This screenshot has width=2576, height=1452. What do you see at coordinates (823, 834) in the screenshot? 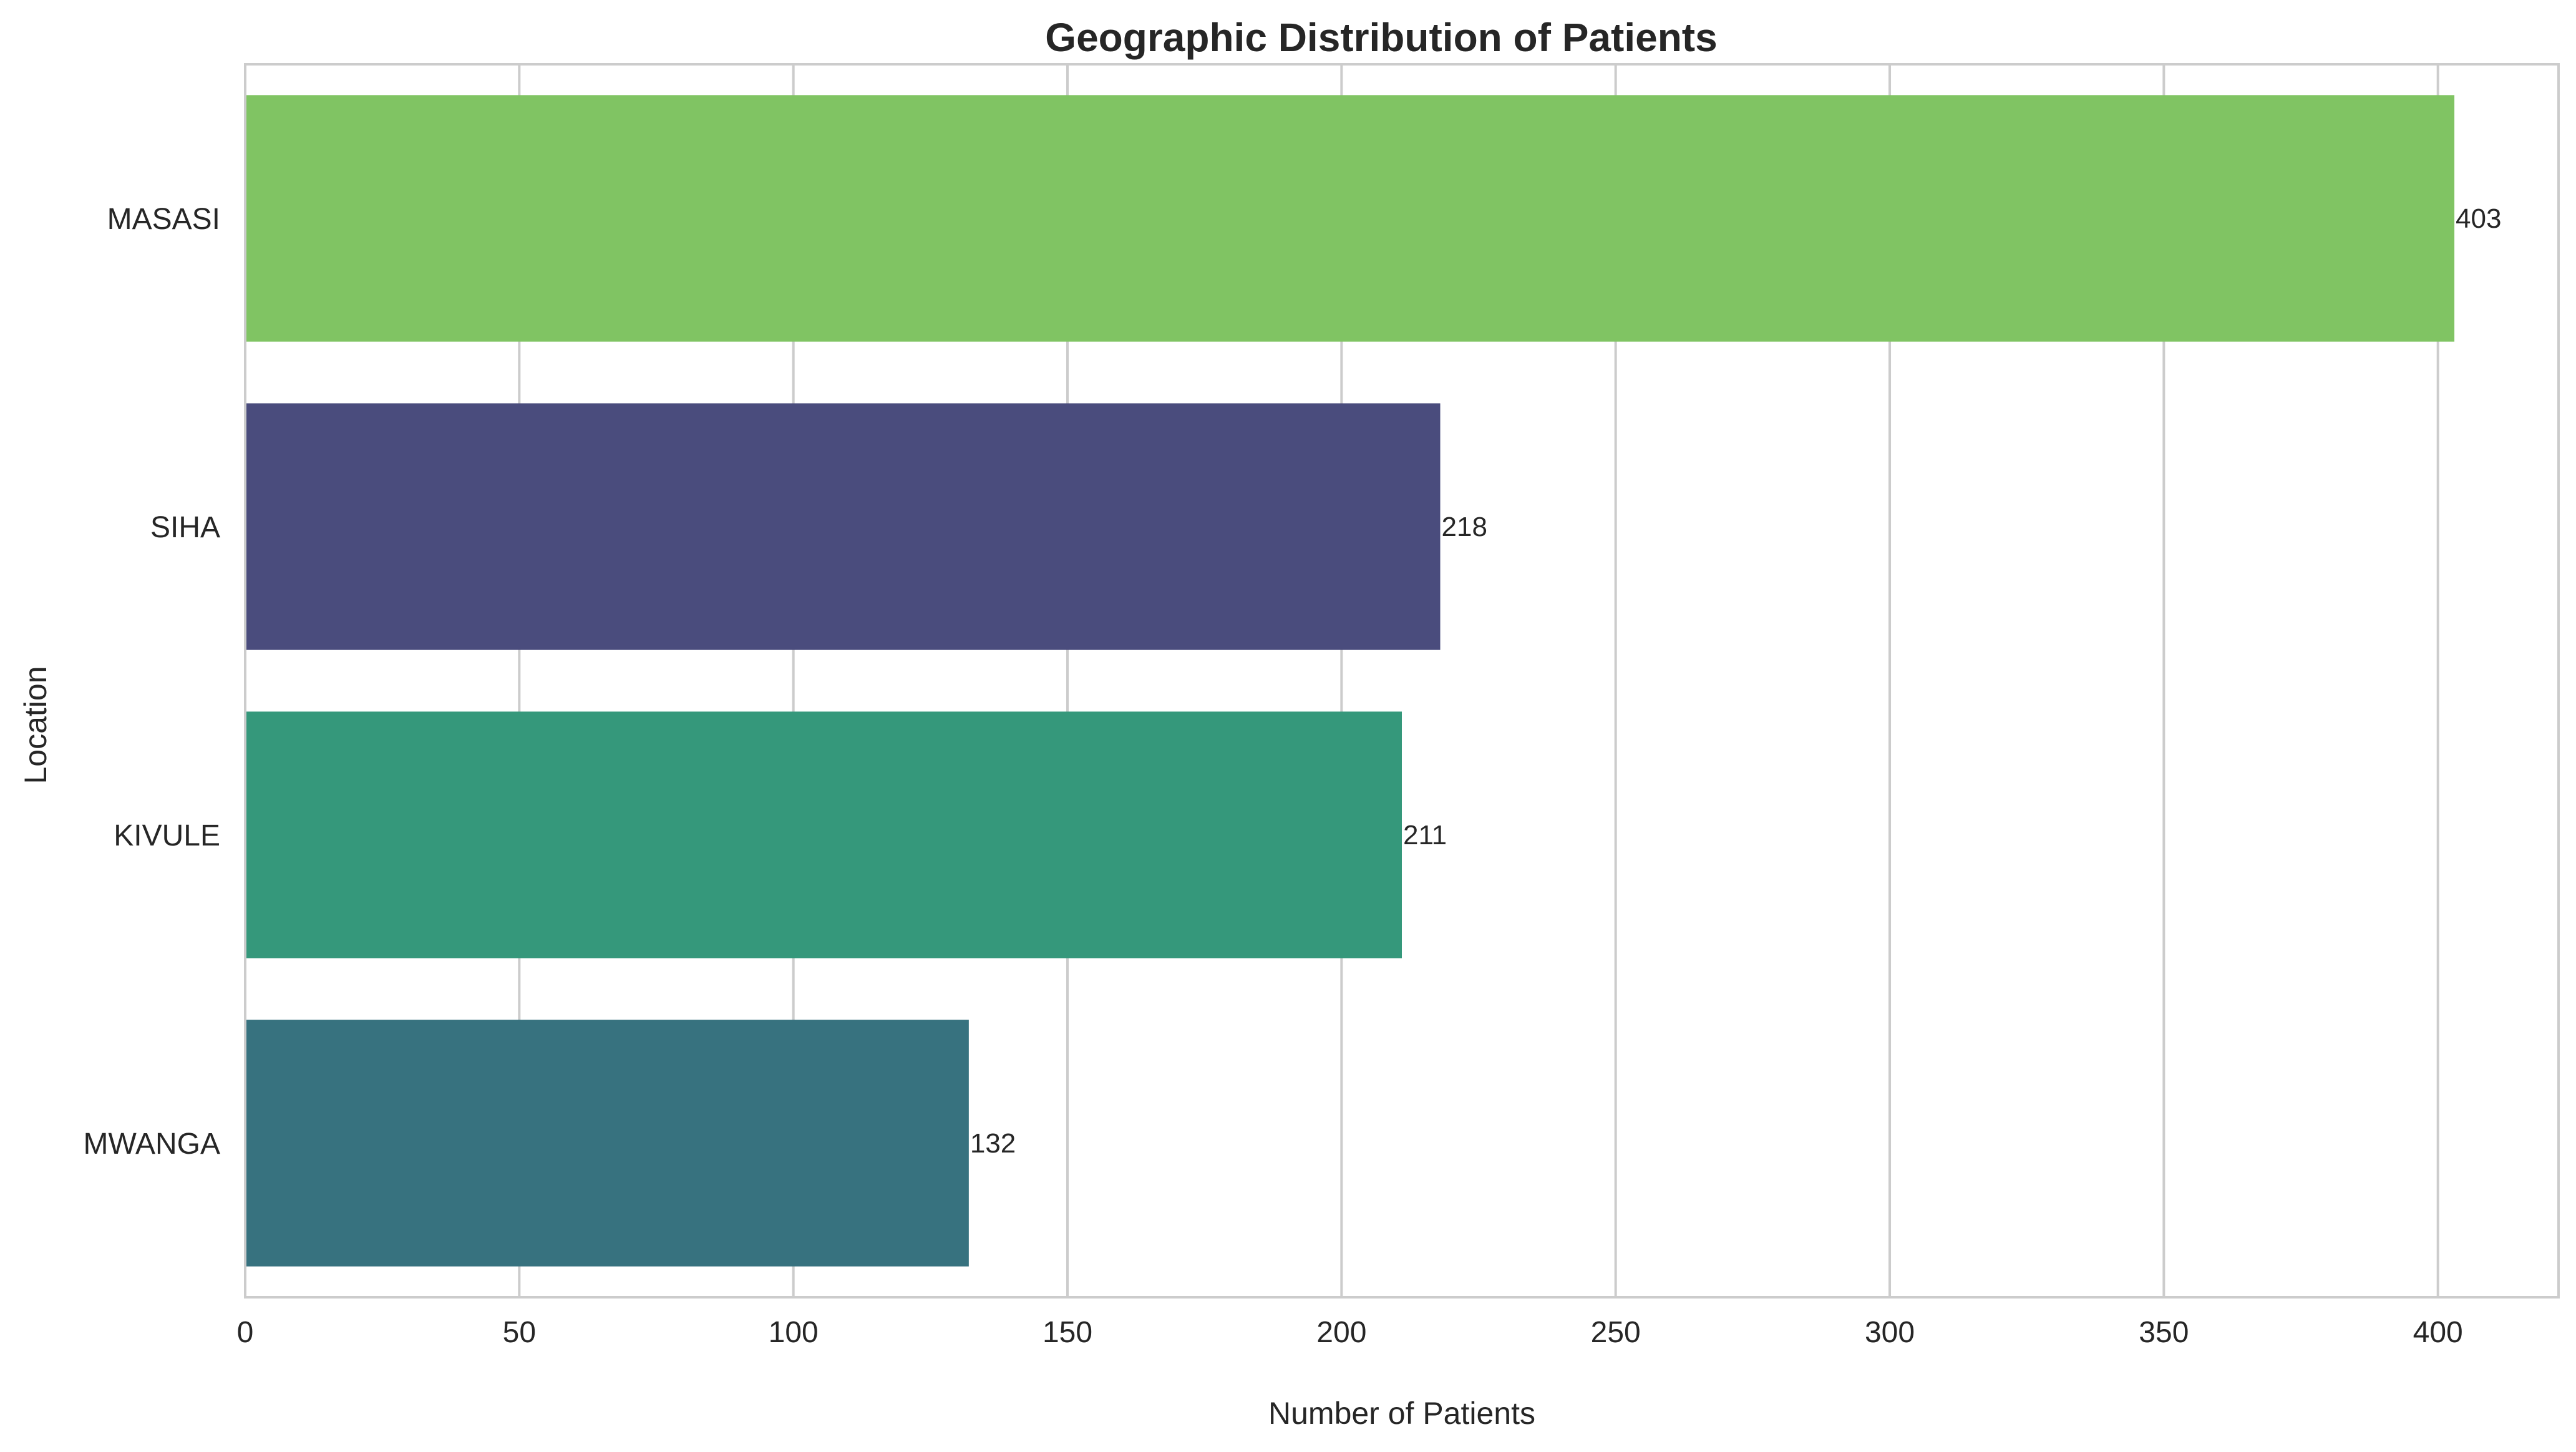
I see `bar-kivule` at bounding box center [823, 834].